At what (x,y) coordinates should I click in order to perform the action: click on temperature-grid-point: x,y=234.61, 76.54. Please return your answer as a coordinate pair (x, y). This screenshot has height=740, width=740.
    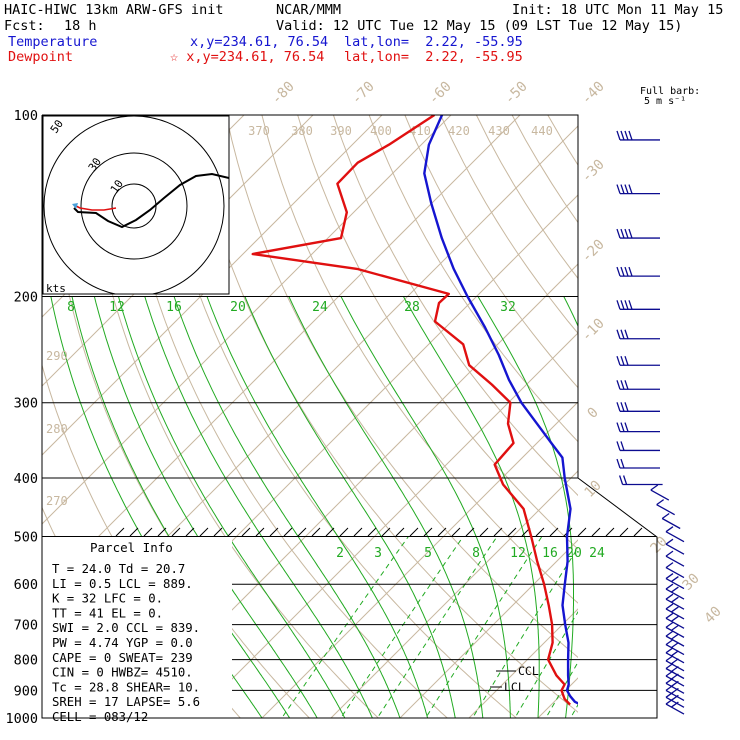
    Looking at the image, I should click on (259, 42).